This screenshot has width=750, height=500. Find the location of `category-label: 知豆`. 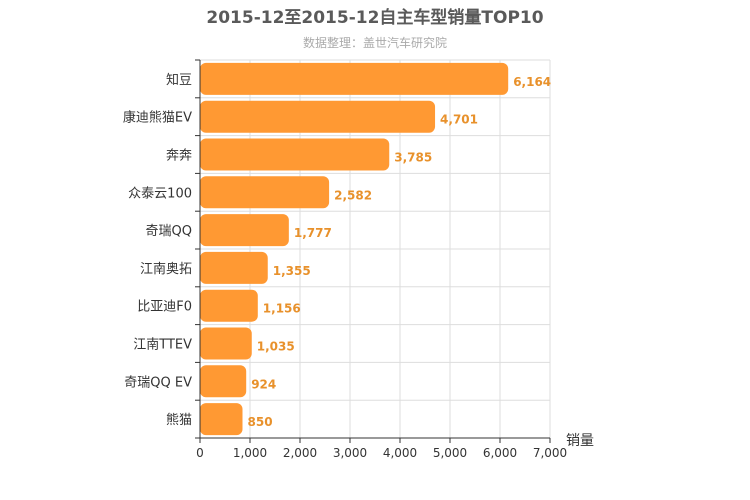

category-label: 知豆 is located at coordinates (179, 80).